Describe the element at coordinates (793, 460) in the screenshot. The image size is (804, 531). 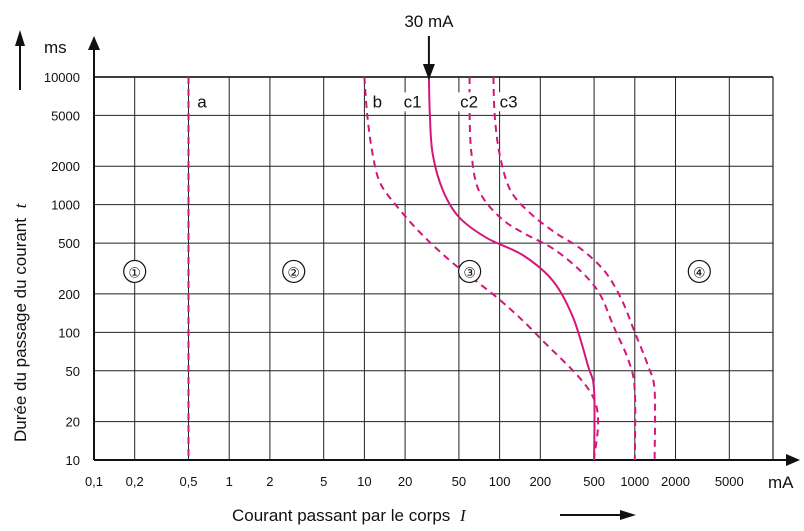
I see `x-axis-arrow` at that location.